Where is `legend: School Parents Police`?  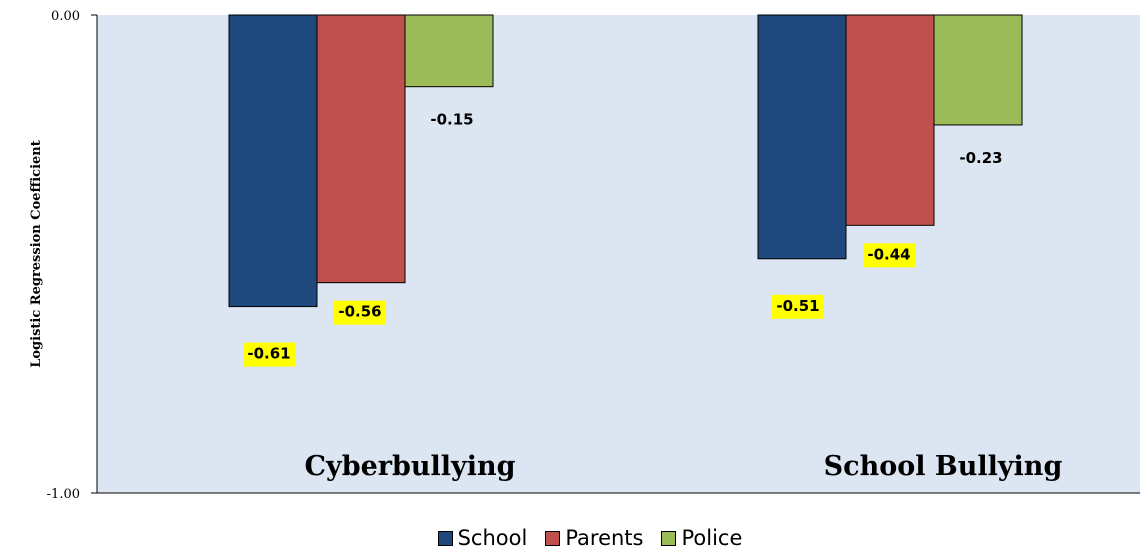
legend: School Parents Police is located at coordinates (570, 538).